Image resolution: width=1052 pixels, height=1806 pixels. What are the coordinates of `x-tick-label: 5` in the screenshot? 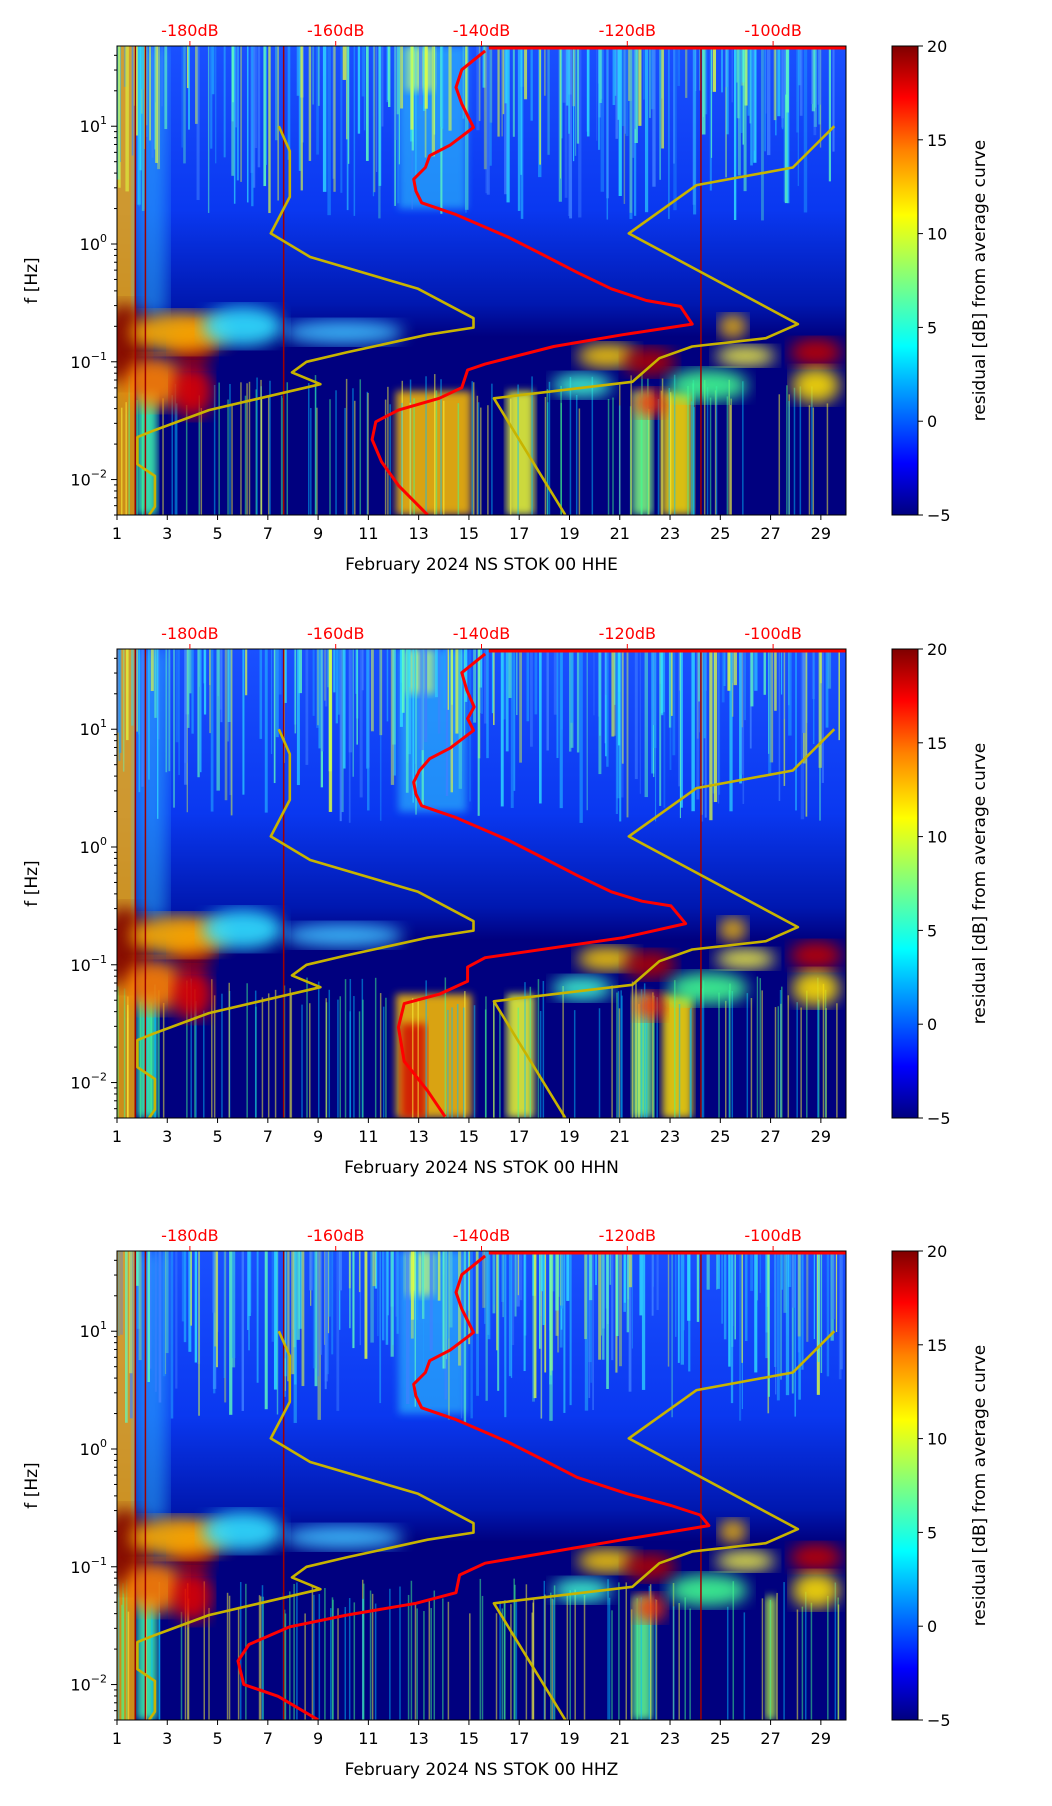 It's located at (217, 1136).